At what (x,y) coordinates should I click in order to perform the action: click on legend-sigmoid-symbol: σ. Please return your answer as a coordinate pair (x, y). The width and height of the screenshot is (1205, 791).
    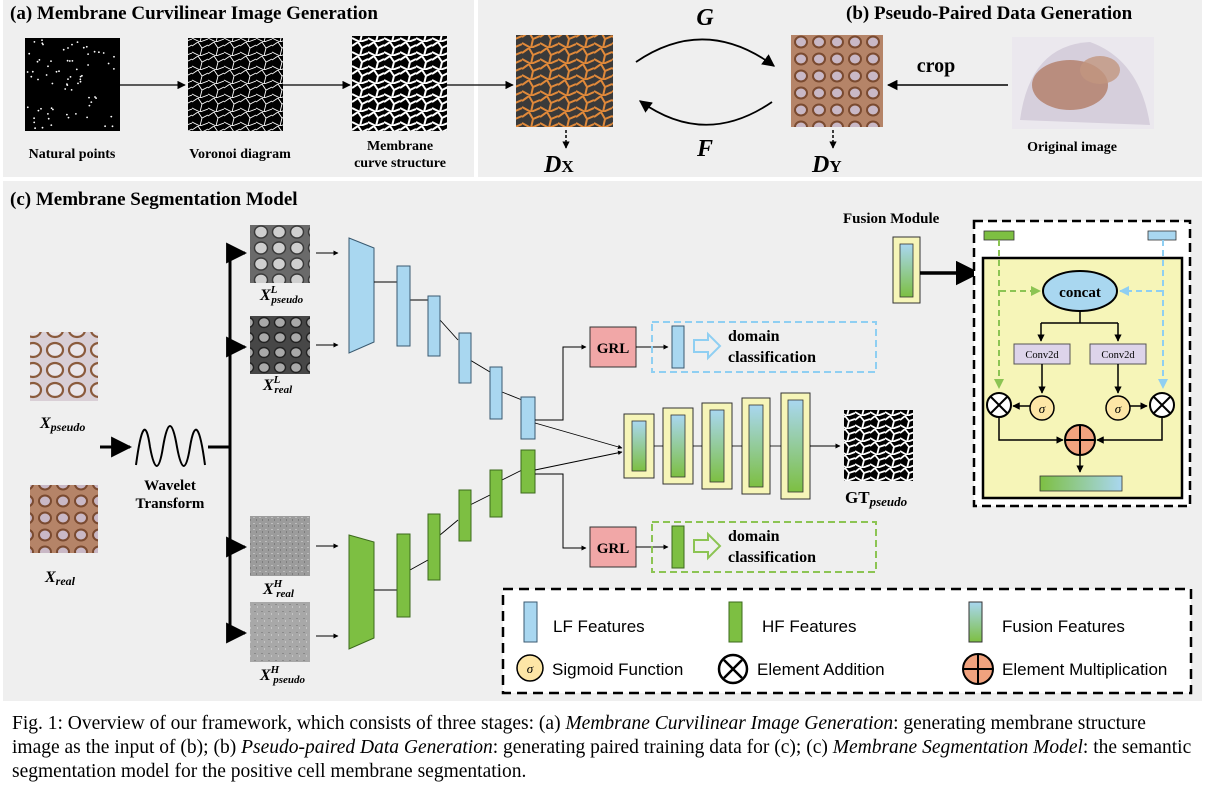
    Looking at the image, I should click on (530, 668).